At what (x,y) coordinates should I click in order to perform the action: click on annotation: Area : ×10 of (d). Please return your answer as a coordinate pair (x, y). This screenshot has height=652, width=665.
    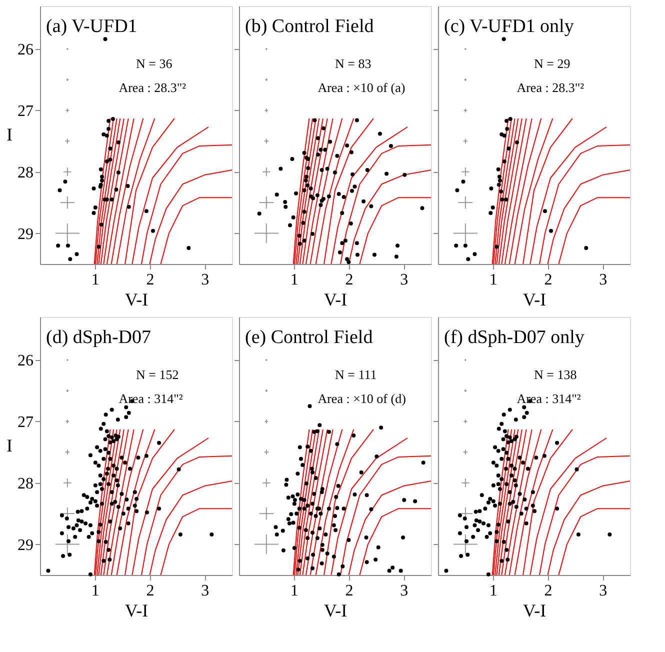
    Looking at the image, I should click on (362, 398).